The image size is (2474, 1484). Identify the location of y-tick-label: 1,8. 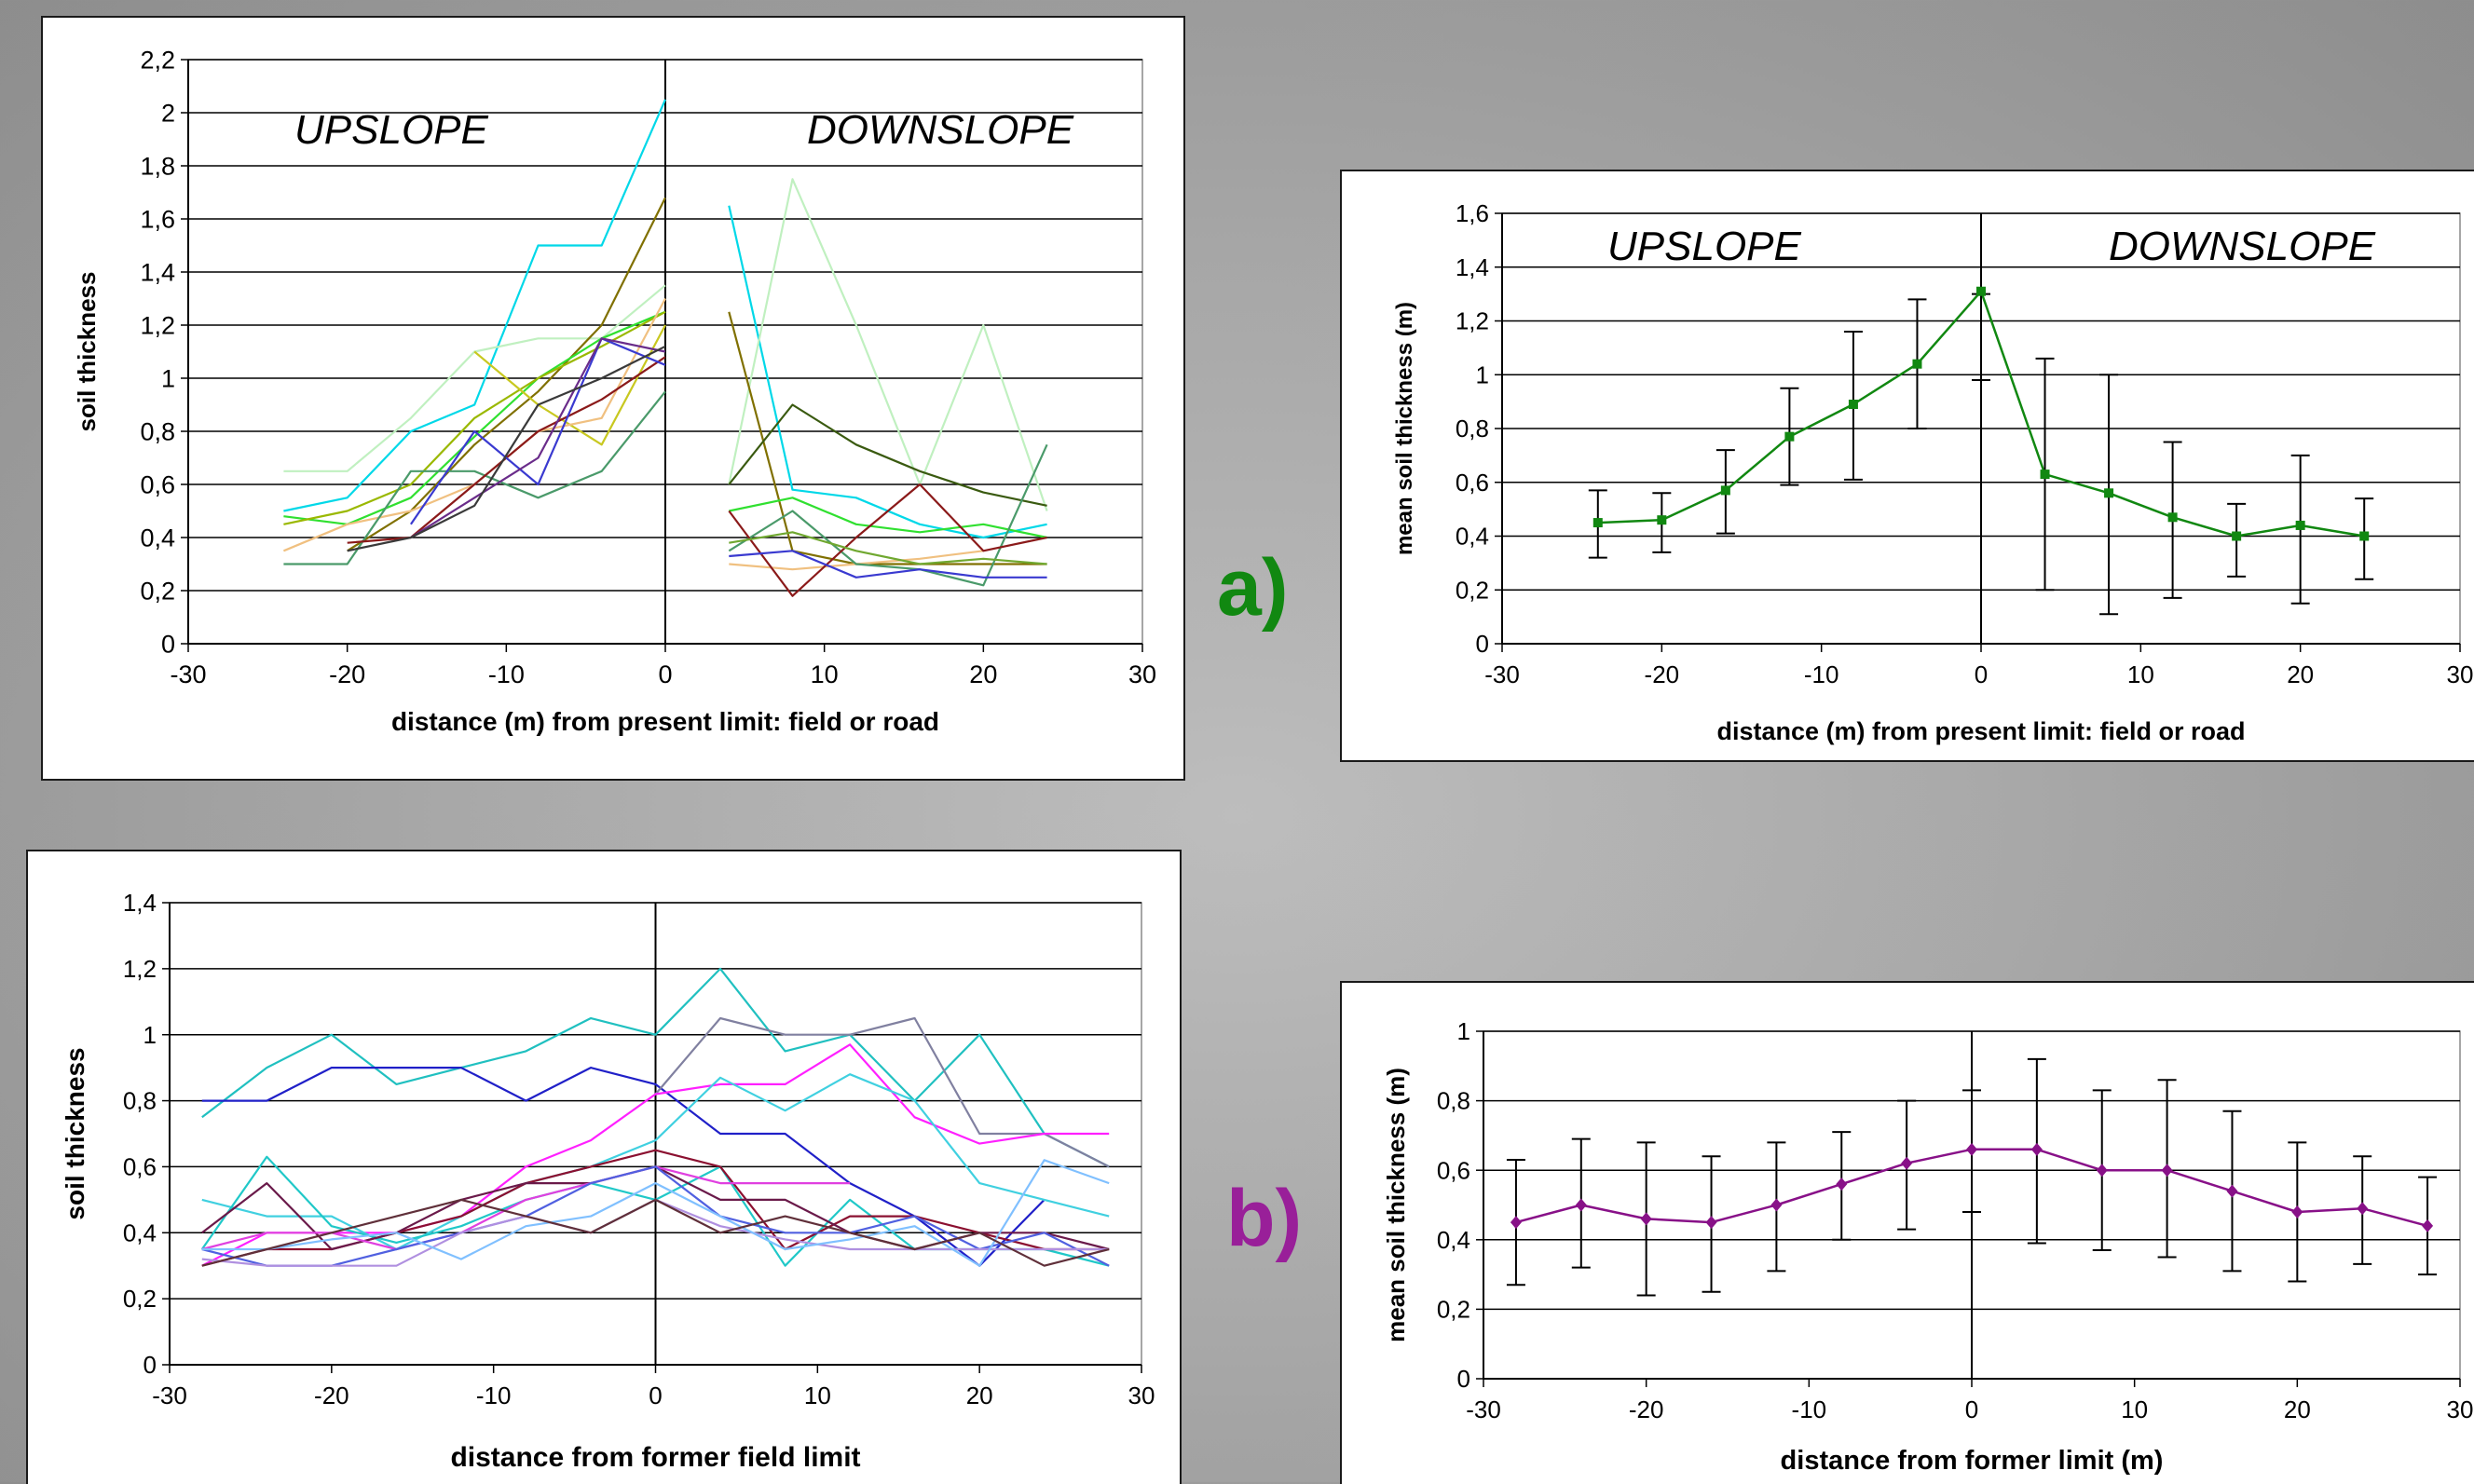
(157, 166).